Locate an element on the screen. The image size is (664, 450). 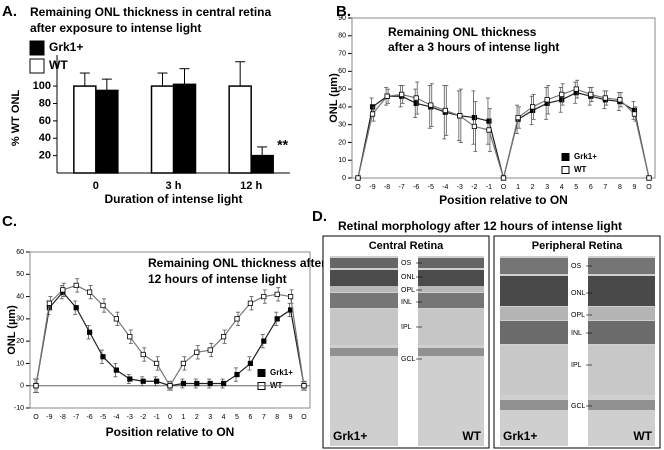
panel-label: A. is located at coordinates (9, 11).